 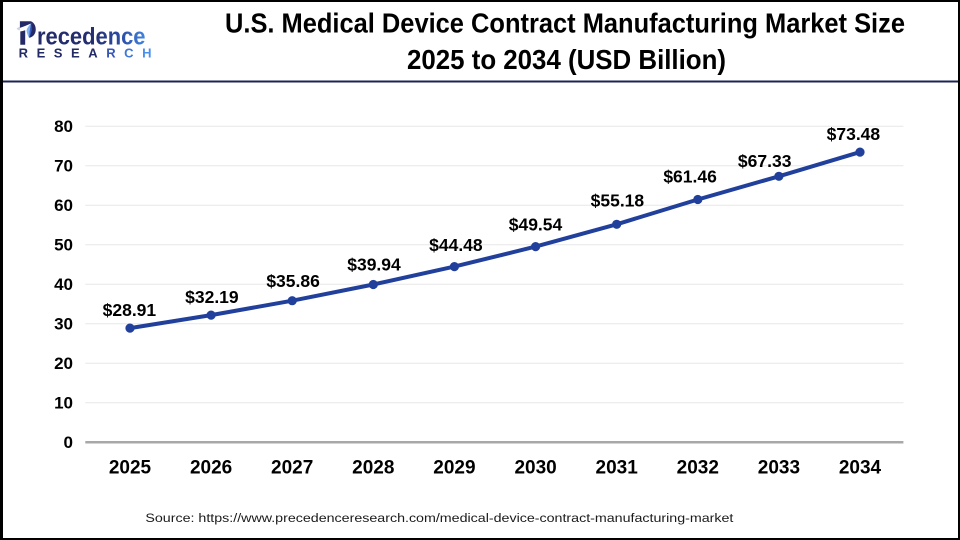 I want to click on svg-text: 70, so click(x=63, y=166).